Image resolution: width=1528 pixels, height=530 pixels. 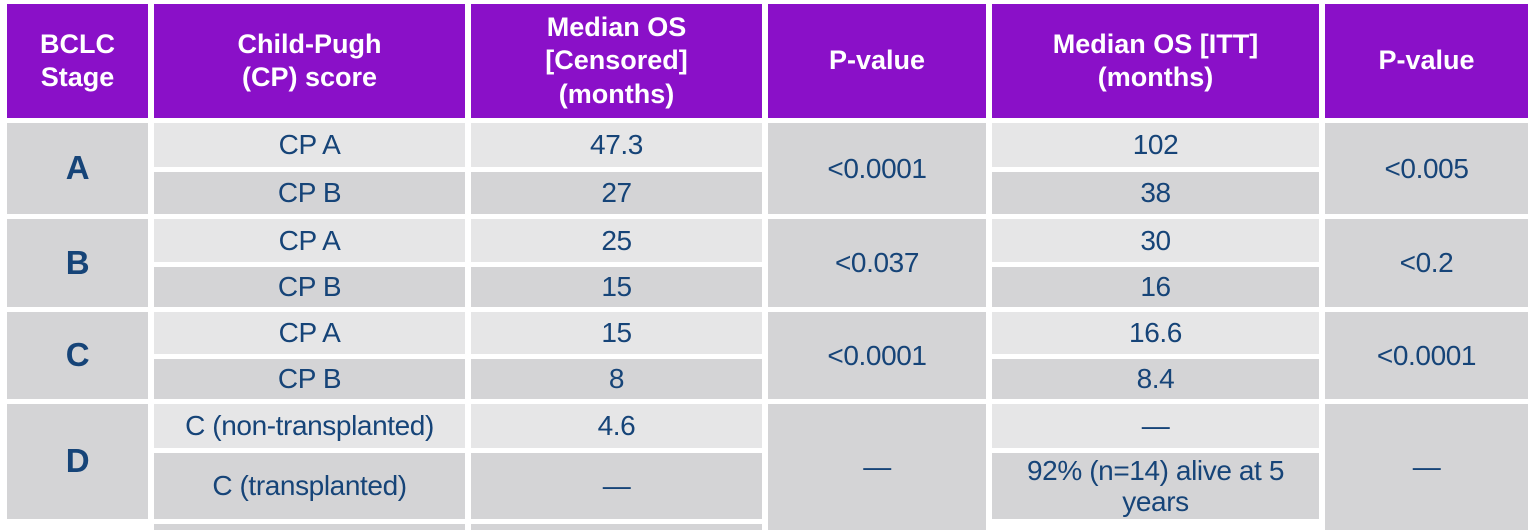 What do you see at coordinates (1155, 193) in the screenshot?
I see `os-itt-cell: 38` at bounding box center [1155, 193].